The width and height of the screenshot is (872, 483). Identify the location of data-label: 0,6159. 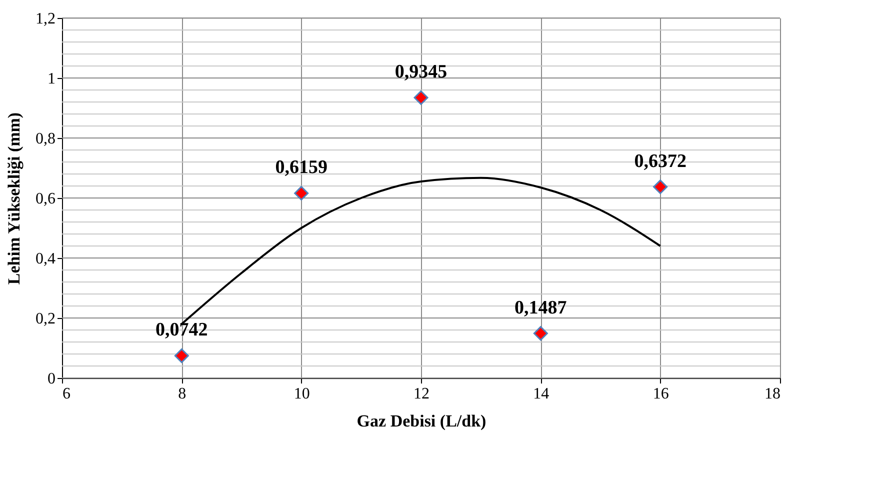
(301, 167).